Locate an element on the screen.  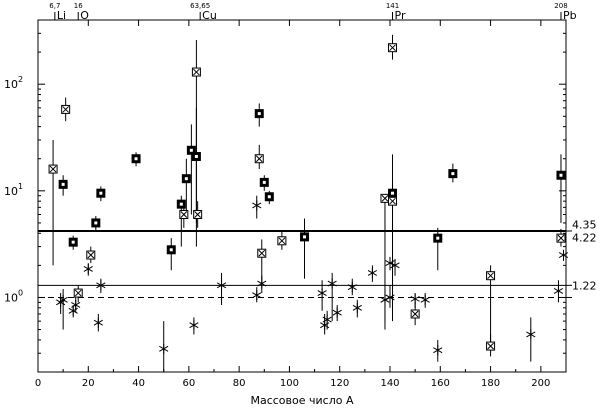
element-symbol: Cu is located at coordinates (209, 15).